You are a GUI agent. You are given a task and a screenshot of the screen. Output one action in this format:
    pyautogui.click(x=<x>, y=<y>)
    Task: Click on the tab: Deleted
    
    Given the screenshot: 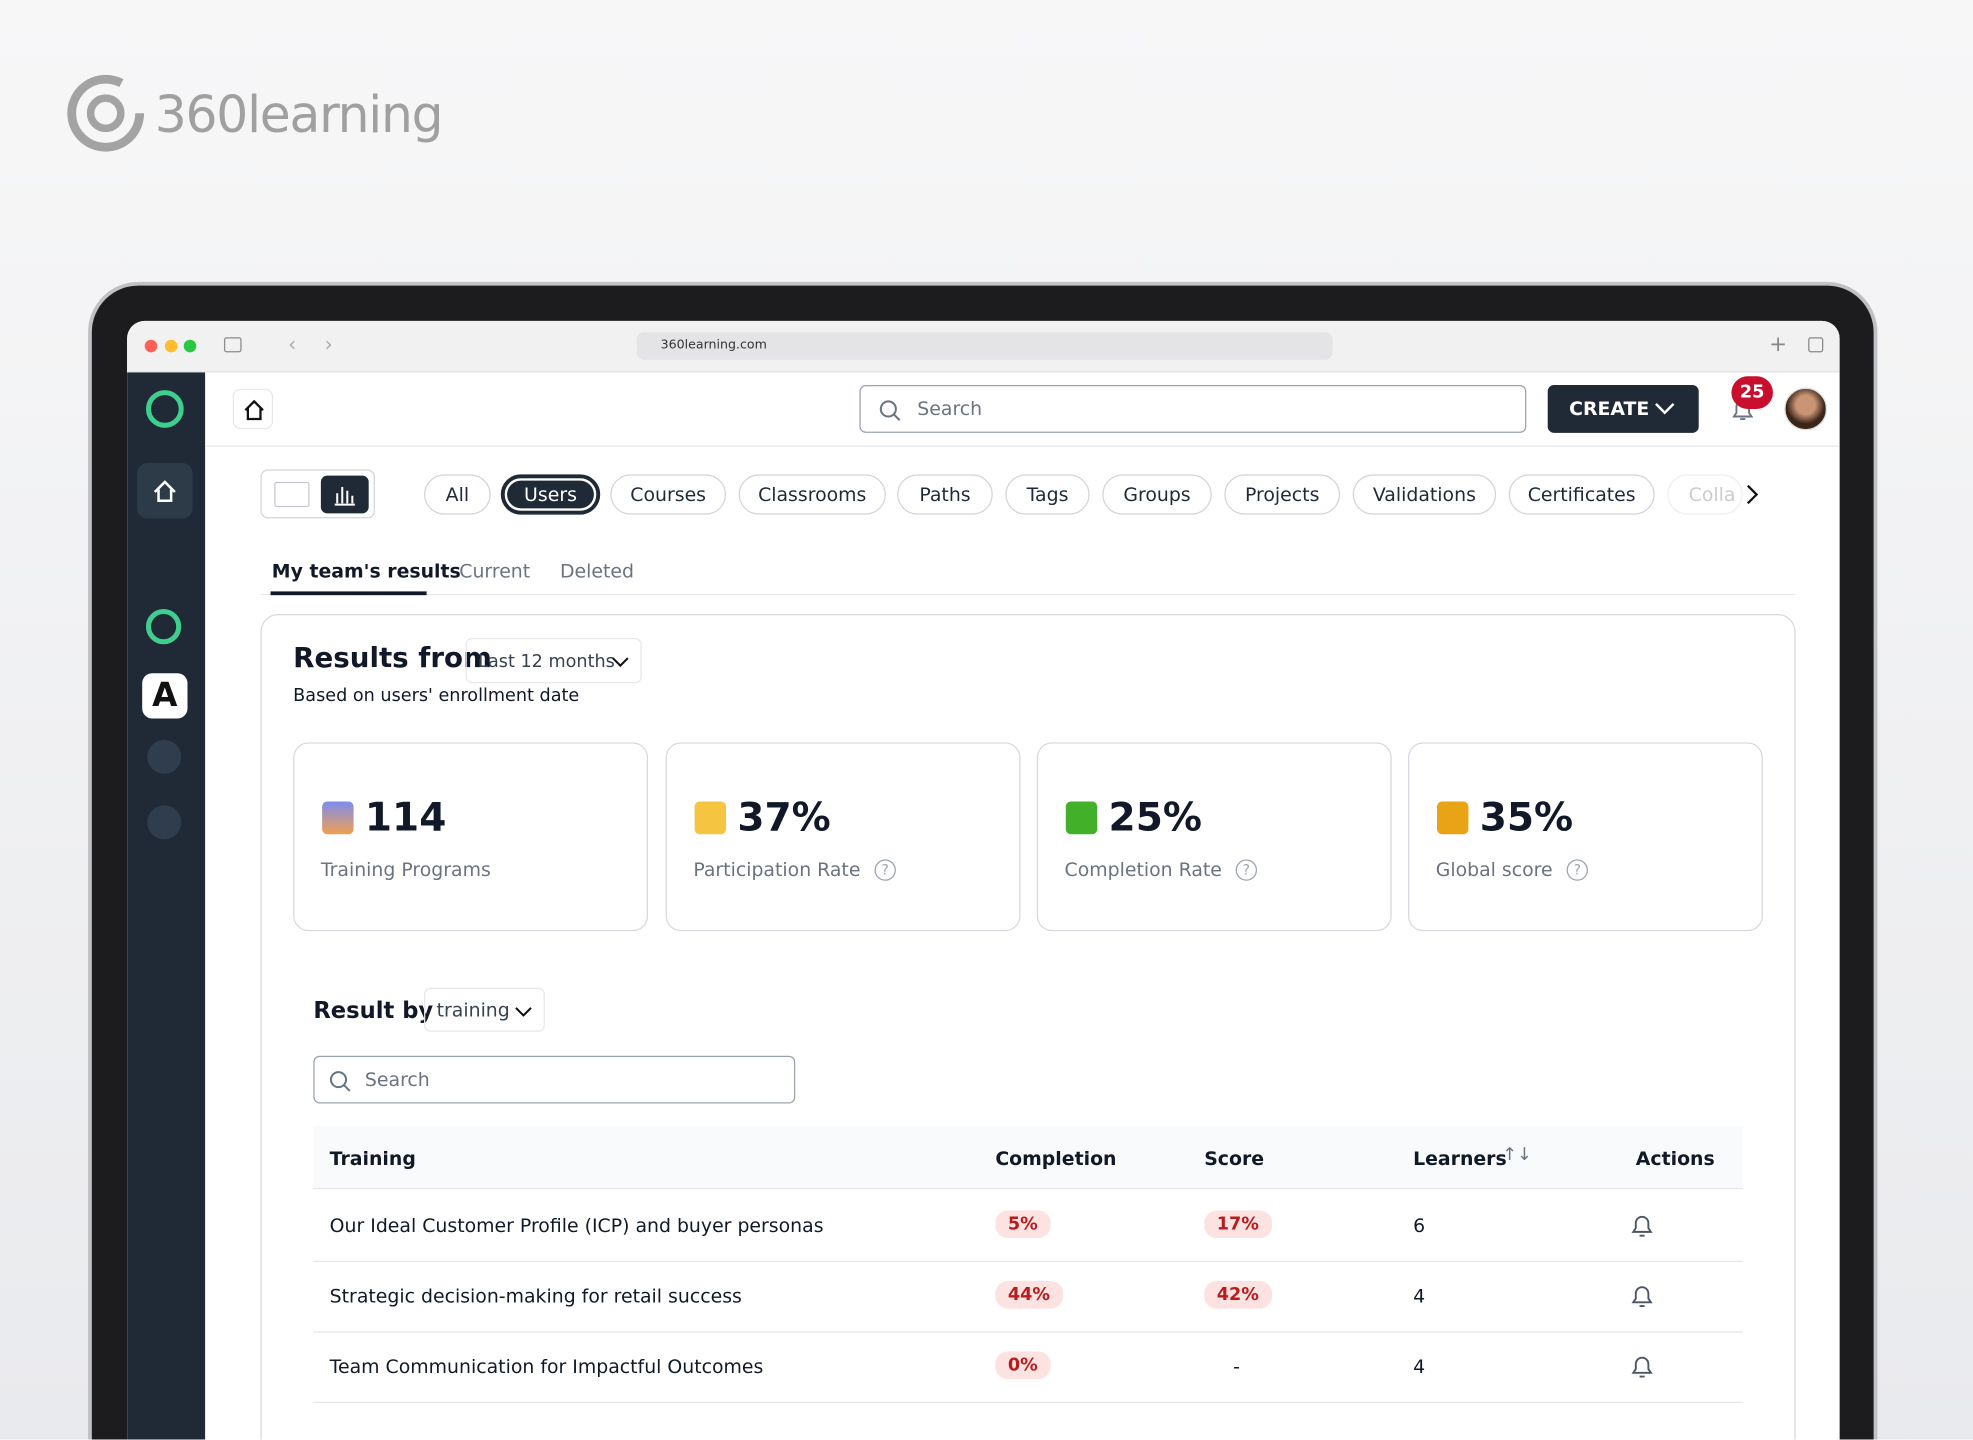 What is the action you would take?
    pyautogui.click(x=596, y=571)
    